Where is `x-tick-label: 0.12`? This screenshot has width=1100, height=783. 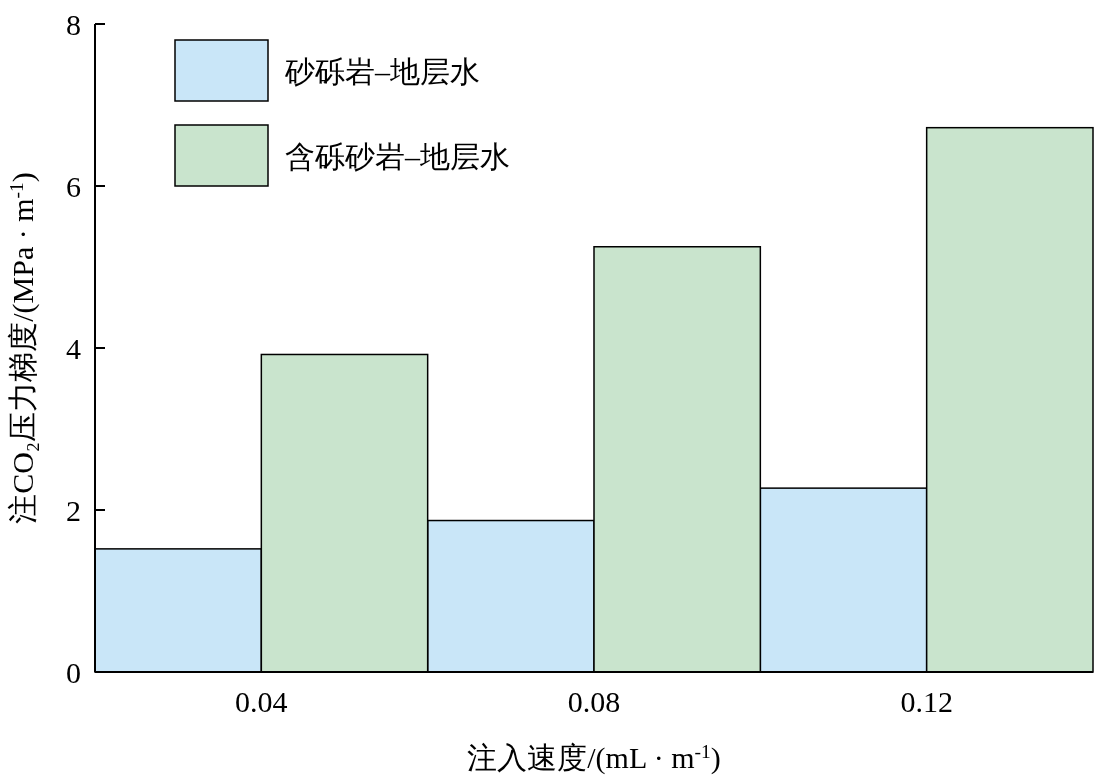 x-tick-label: 0.12 is located at coordinates (926, 701).